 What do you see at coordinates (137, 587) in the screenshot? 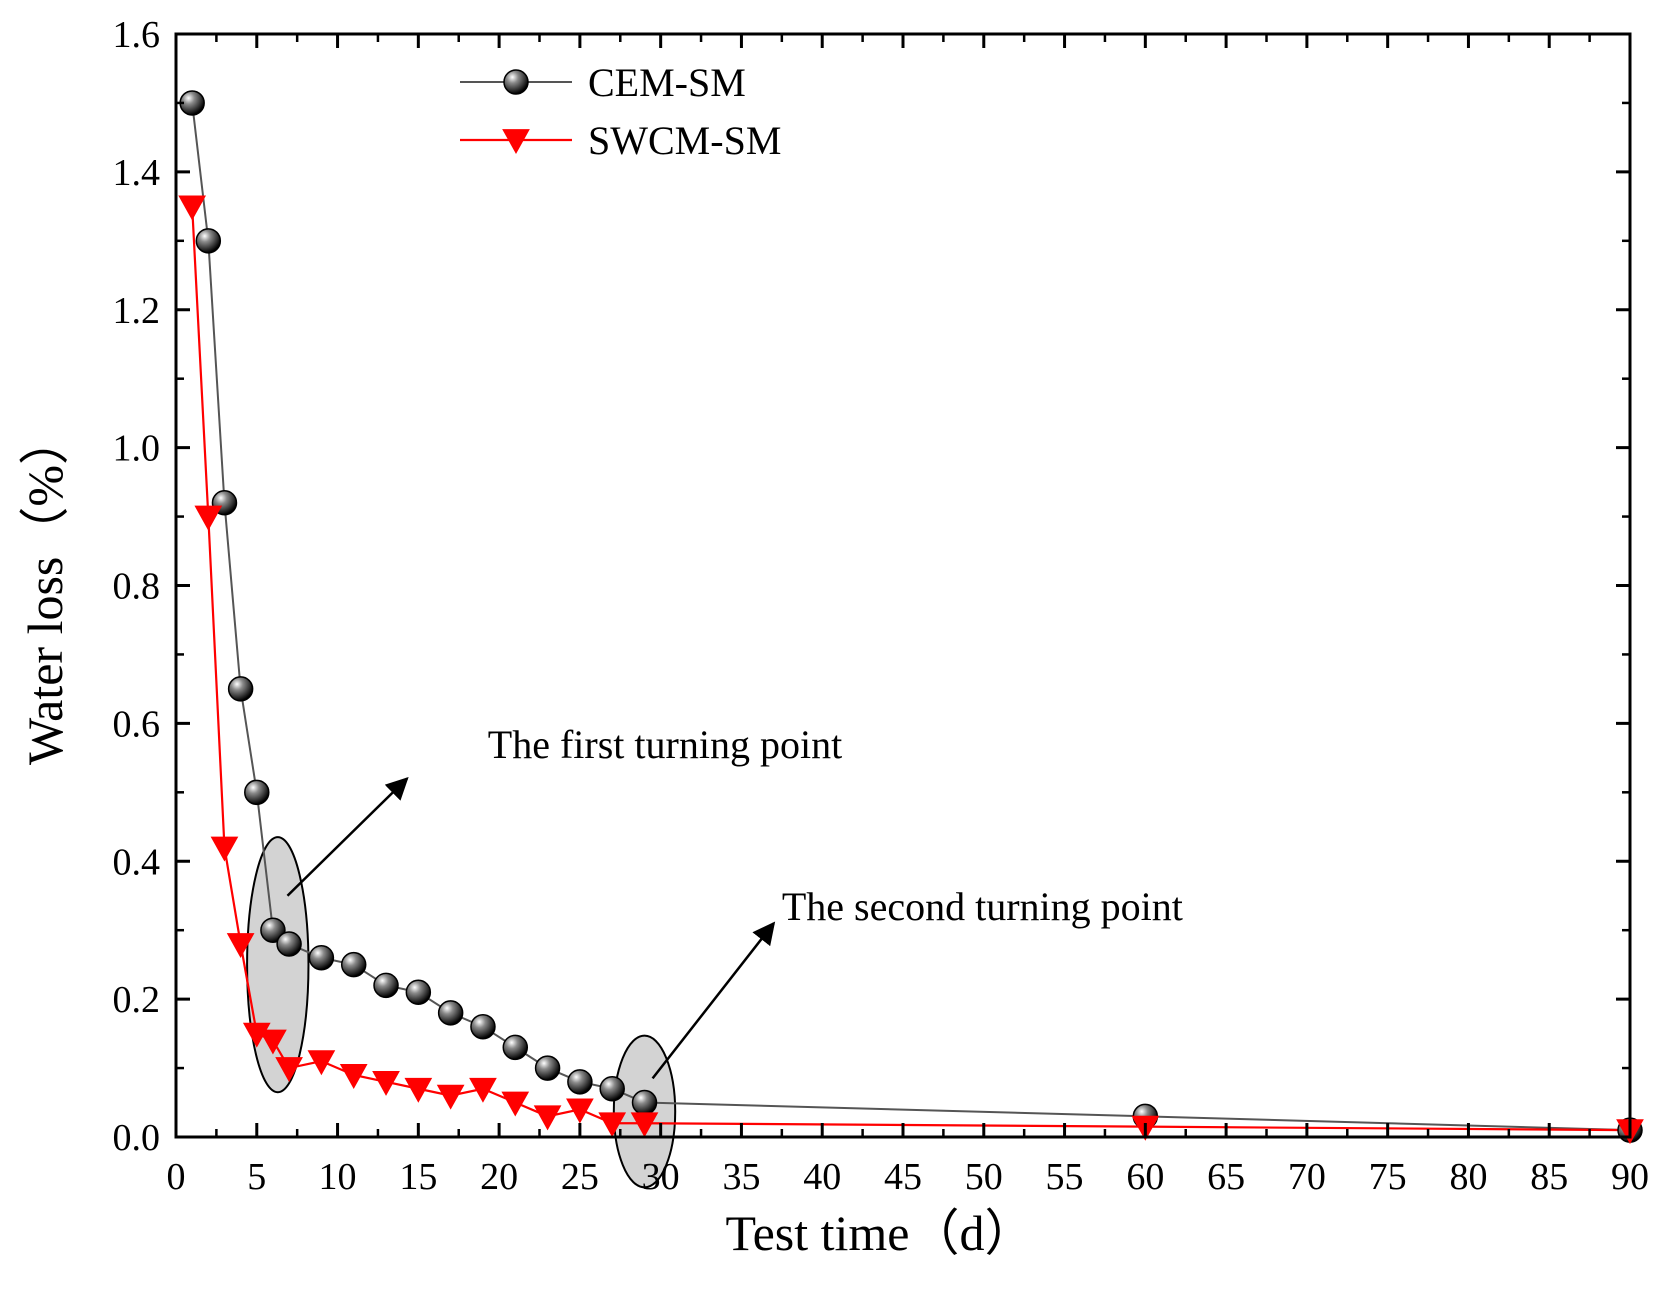
I see `y-tick-label-4: 0.8` at bounding box center [137, 587].